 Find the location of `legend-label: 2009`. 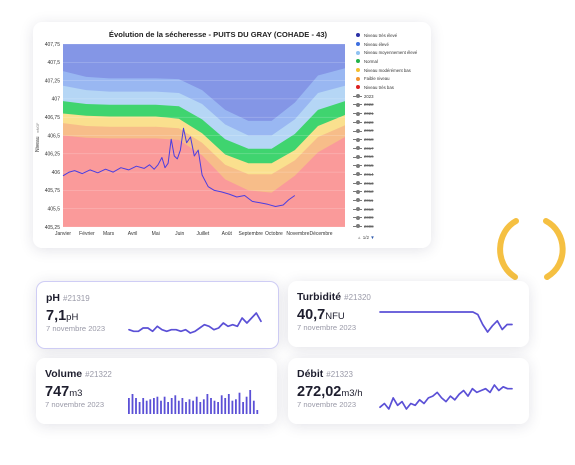

legend-label: 2009 is located at coordinates (369, 218).